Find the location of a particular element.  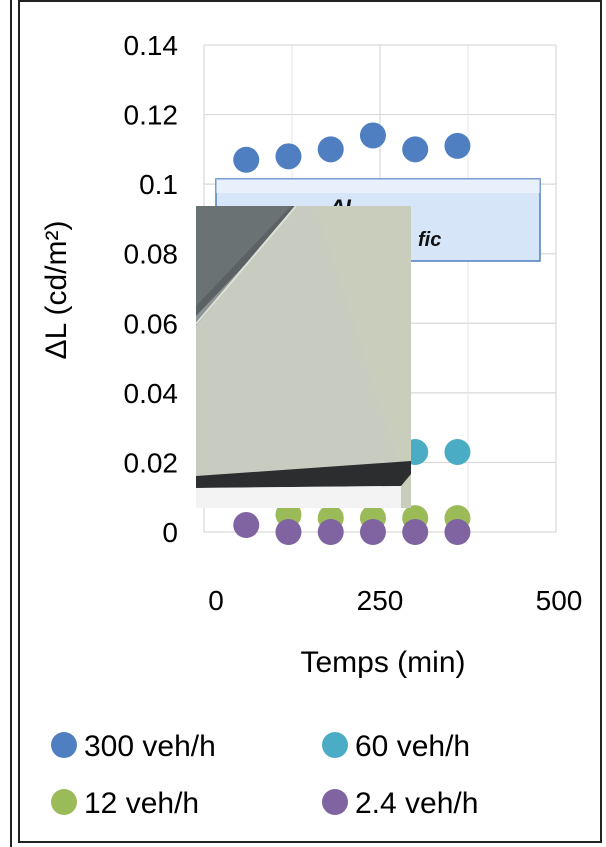

y-tick-label: 0.1 is located at coordinates (158, 184).